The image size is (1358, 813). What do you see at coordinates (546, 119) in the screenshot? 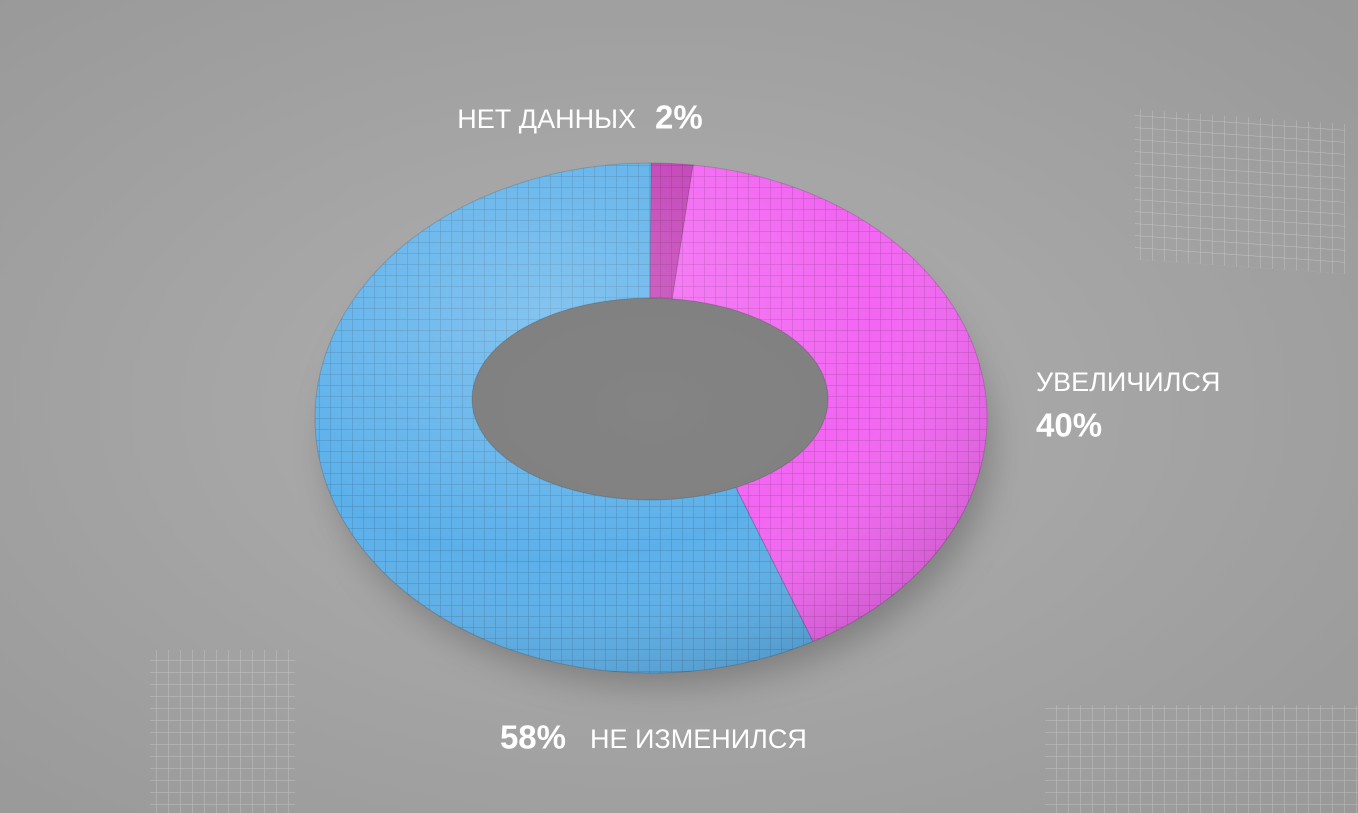
I see `category-label: НЕТ ДАННЫХ` at bounding box center [546, 119].